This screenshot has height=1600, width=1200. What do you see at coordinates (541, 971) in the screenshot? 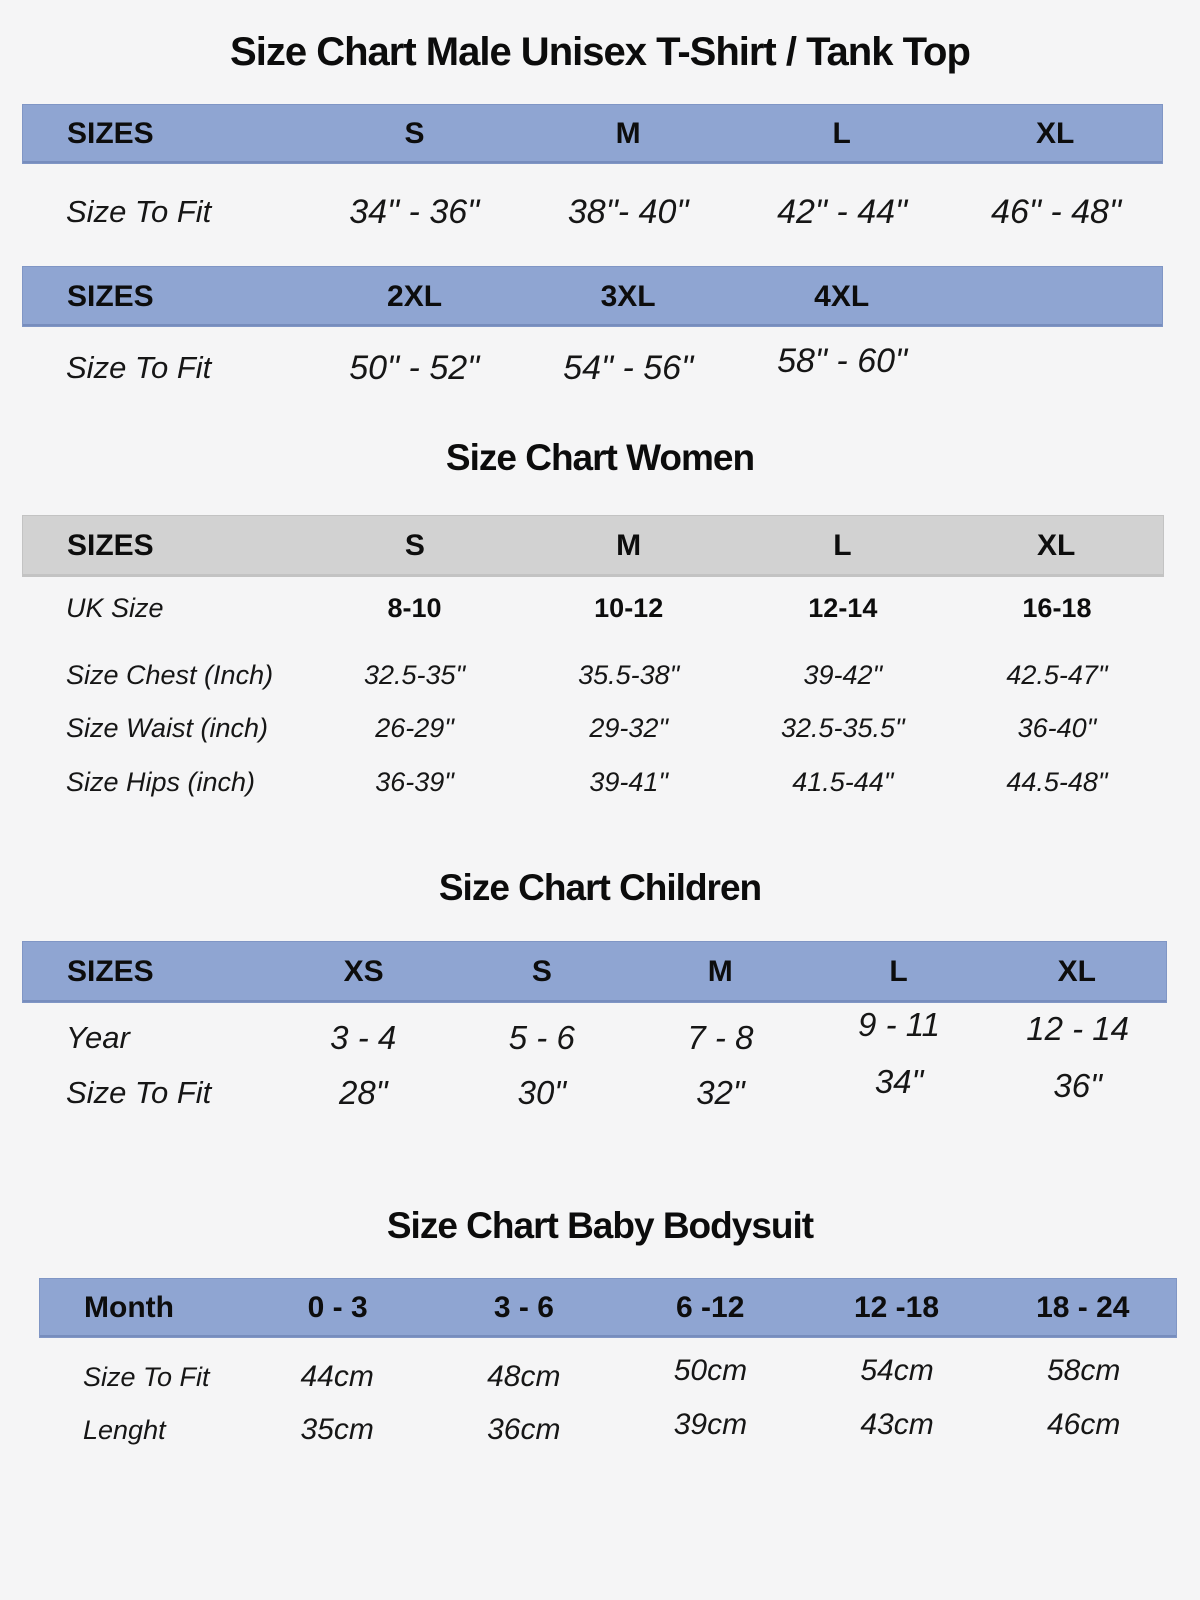
I see `children-header-s: S` at bounding box center [541, 971].